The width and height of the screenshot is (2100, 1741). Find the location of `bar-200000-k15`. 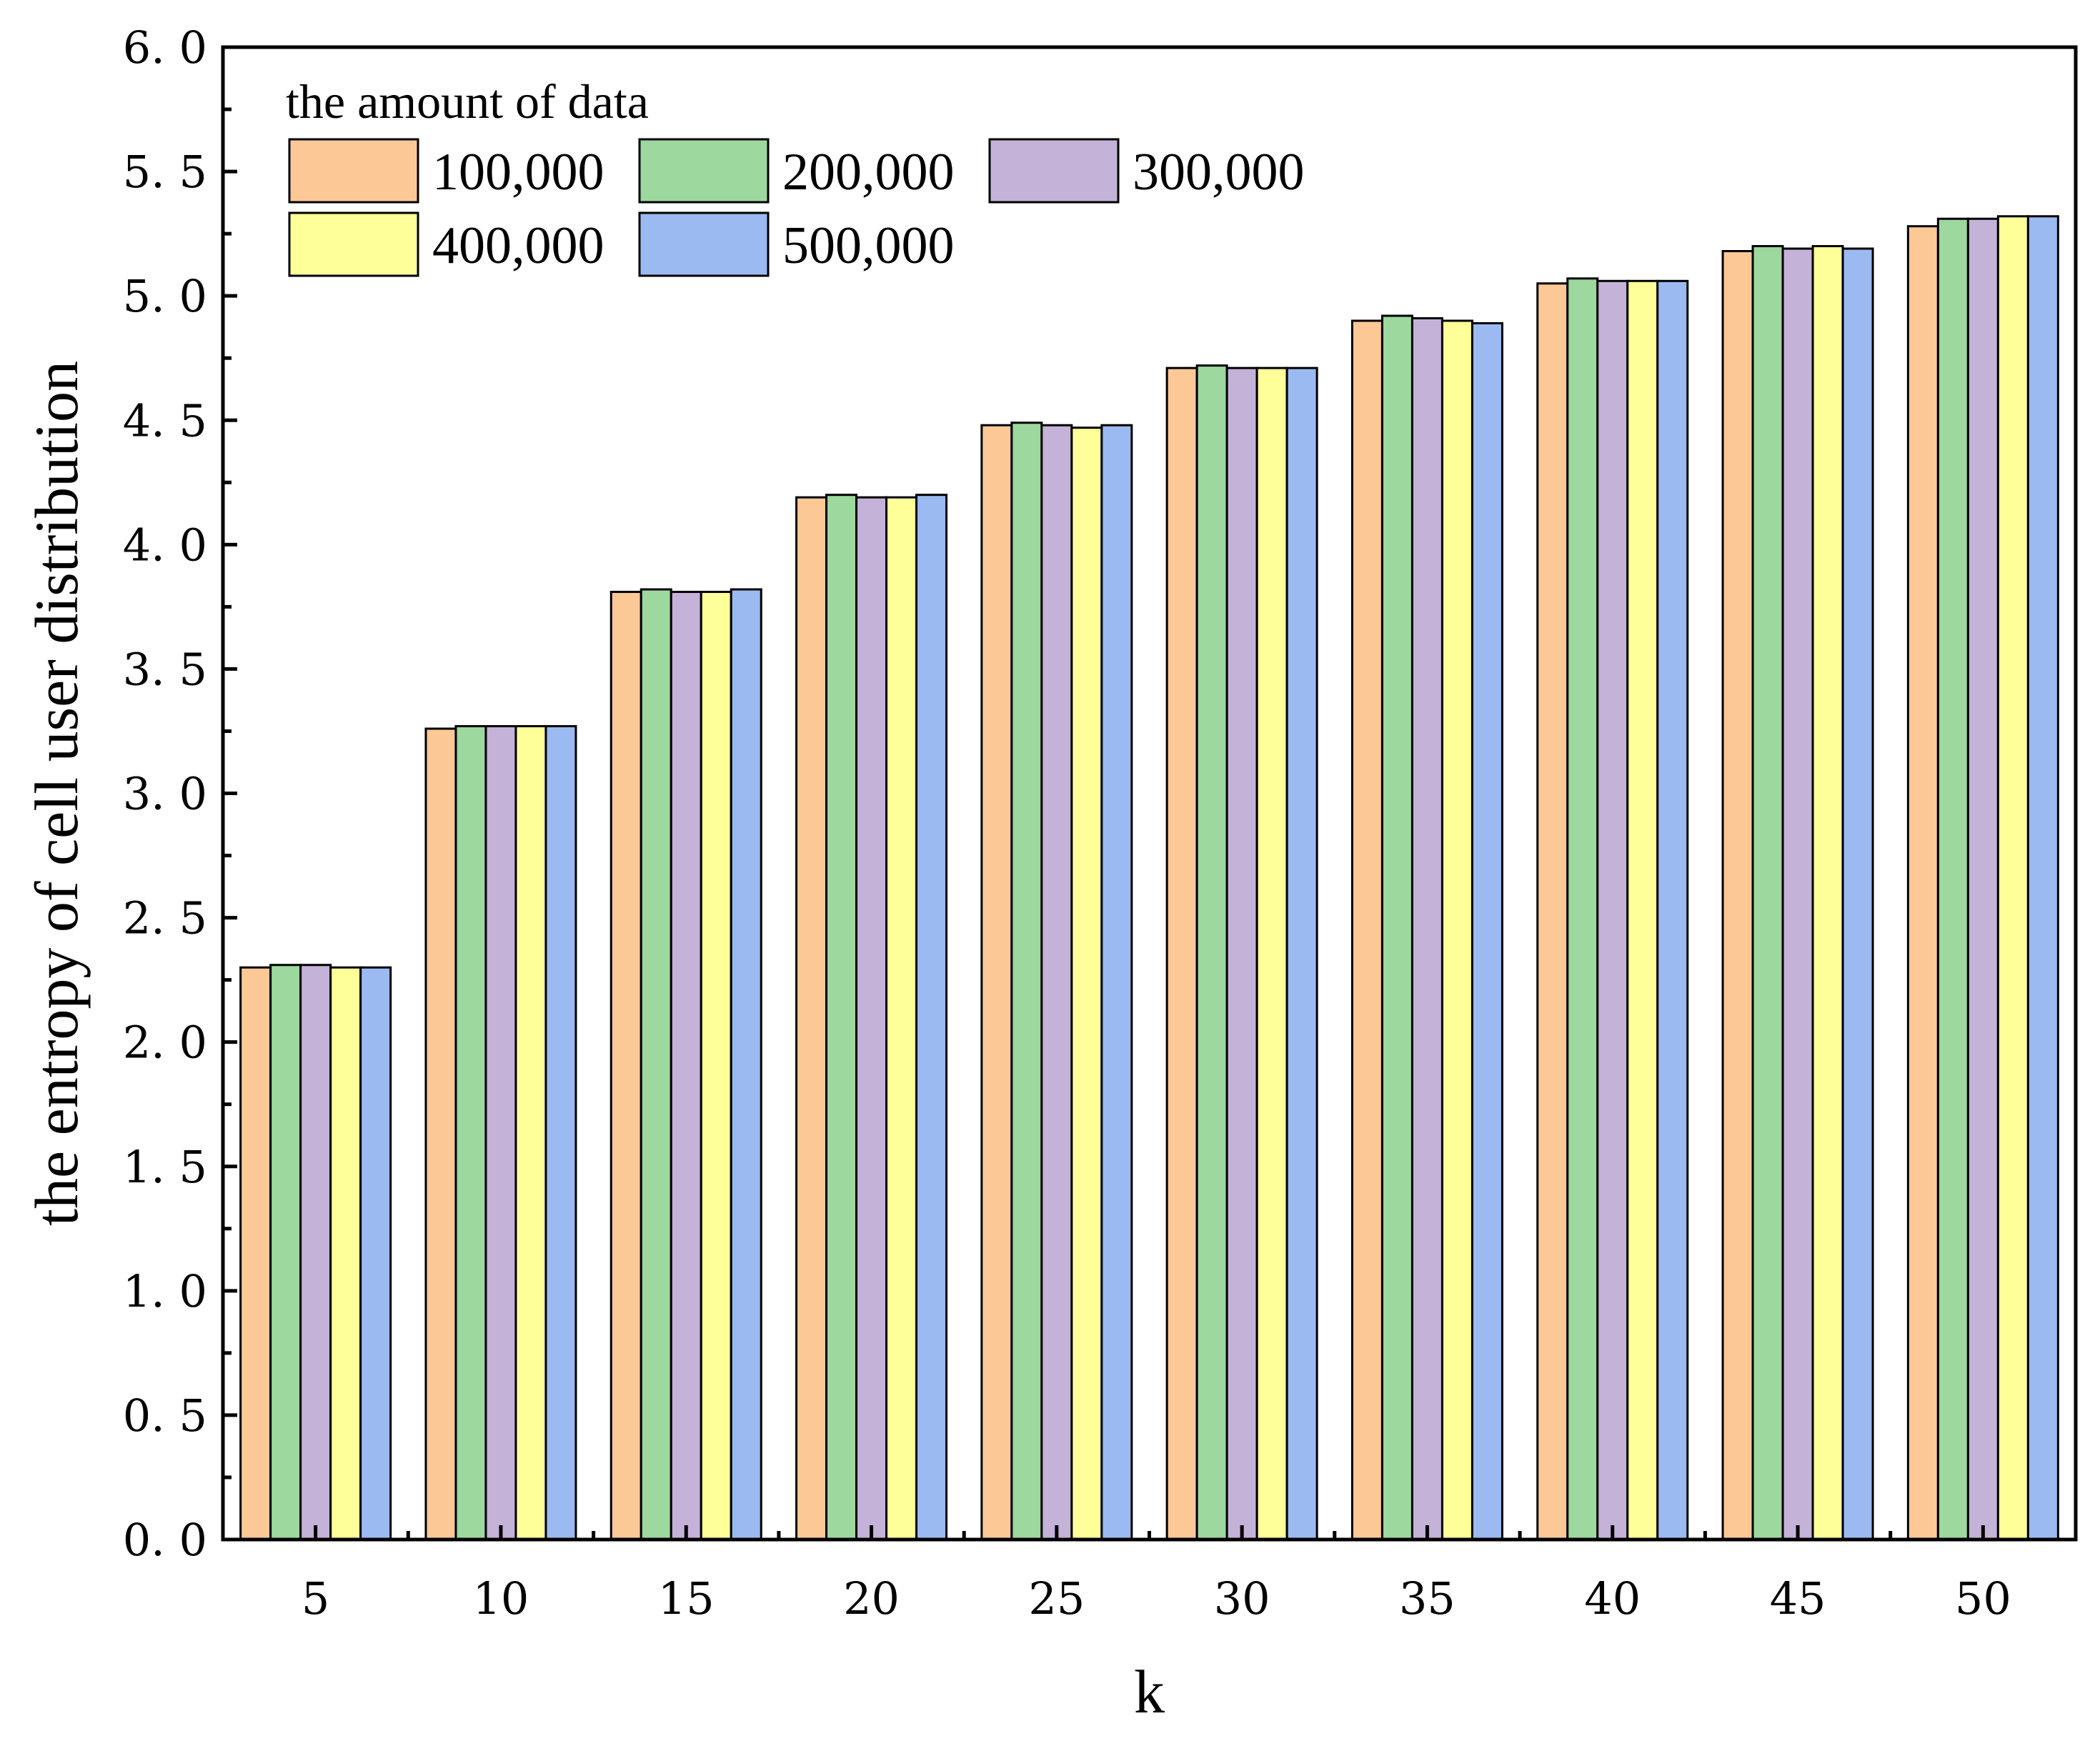

bar-200000-k15 is located at coordinates (656, 1065).